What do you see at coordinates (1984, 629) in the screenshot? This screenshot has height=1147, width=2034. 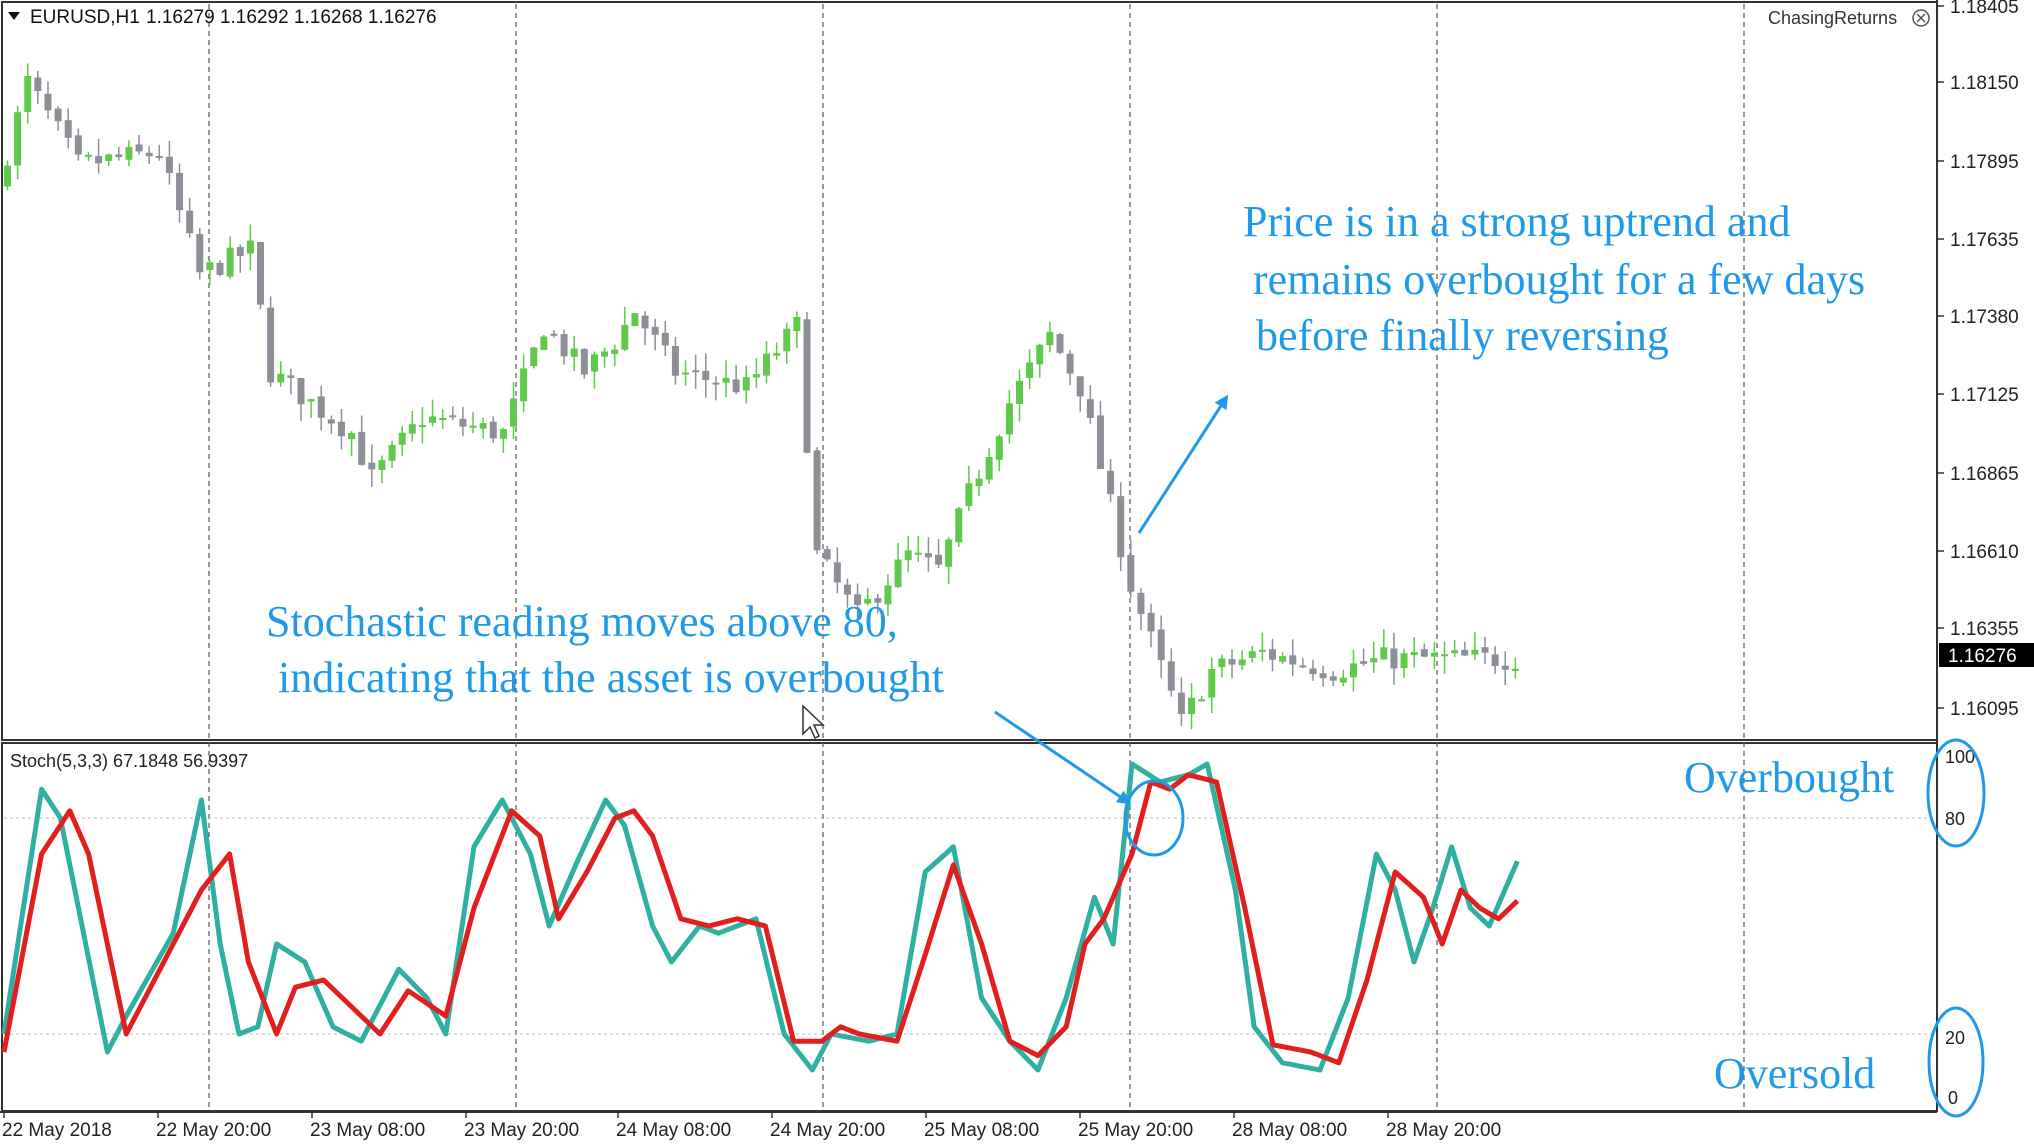 I see `price-label: 1.16355` at bounding box center [1984, 629].